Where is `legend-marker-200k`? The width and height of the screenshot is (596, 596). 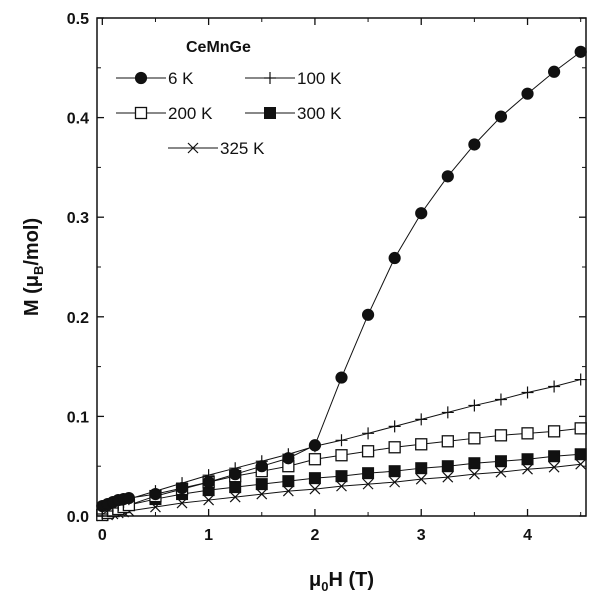 legend-marker-200k is located at coordinates (141, 113).